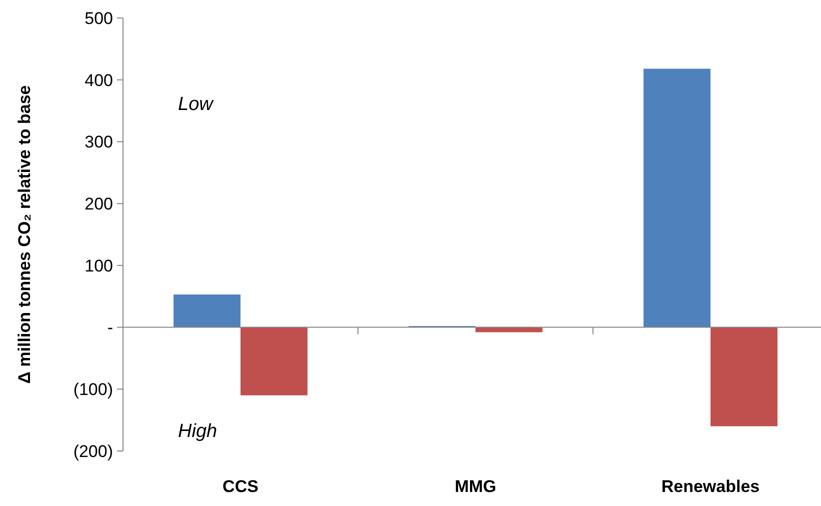 The image size is (821, 506). Describe the element at coordinates (98, 266) in the screenshot. I see `y-tick-label: 100` at that location.